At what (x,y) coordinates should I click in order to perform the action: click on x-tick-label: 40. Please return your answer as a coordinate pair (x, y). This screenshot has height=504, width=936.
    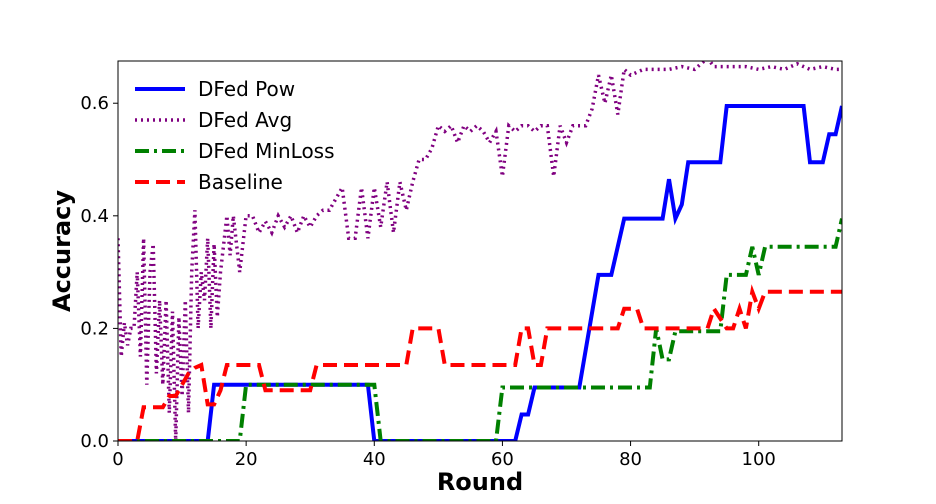
    Looking at the image, I should click on (374, 459).